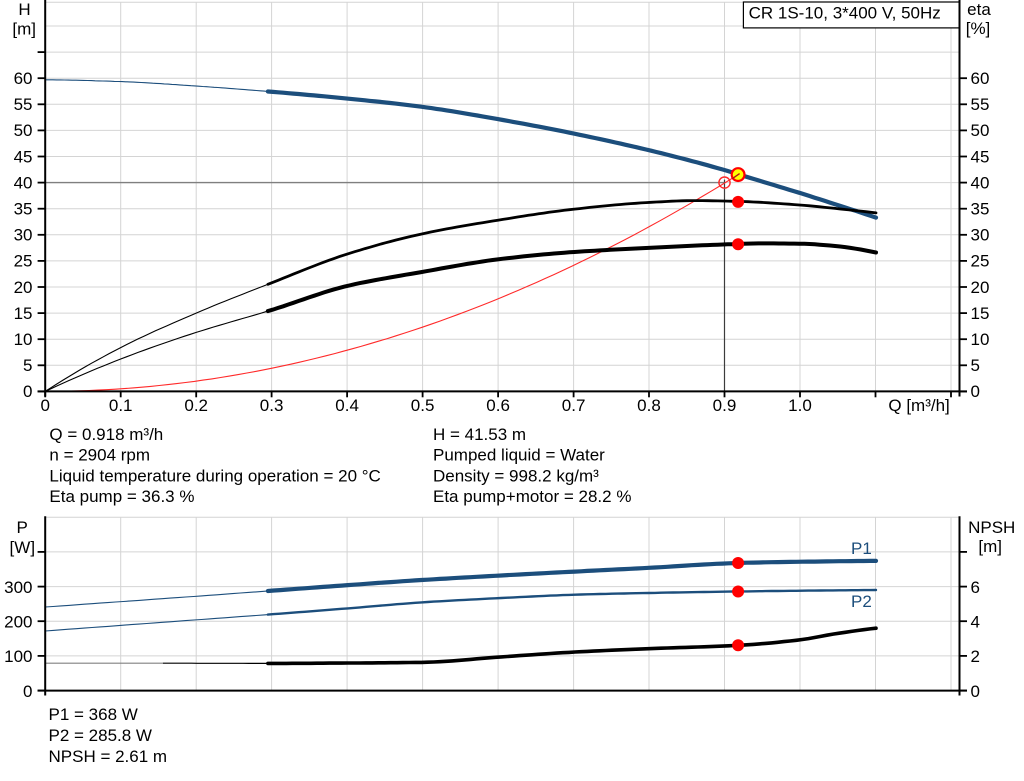 This screenshot has width=1024, height=781. Describe the element at coordinates (106, 434) in the screenshot. I see `svg-text: Q = 0.918 m³/h` at that location.